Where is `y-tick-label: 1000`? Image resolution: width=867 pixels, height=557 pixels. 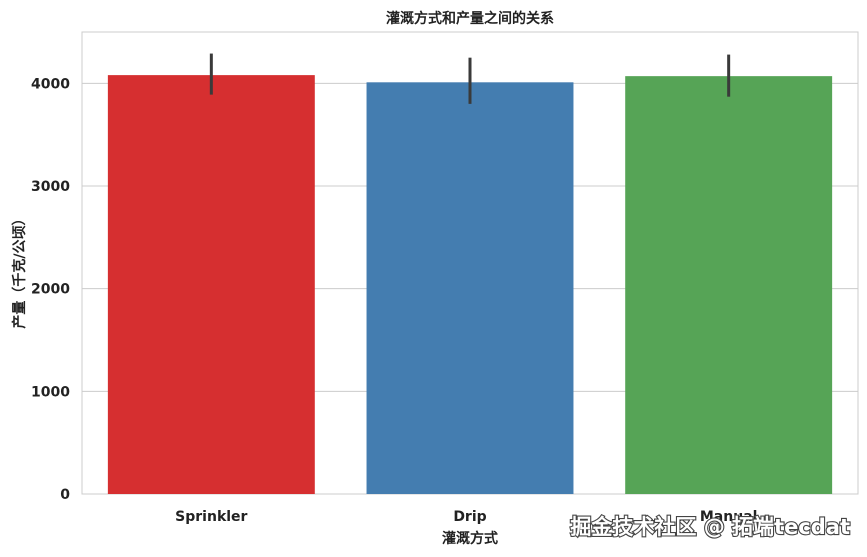 y-tick-label: 1000 is located at coordinates (50, 392).